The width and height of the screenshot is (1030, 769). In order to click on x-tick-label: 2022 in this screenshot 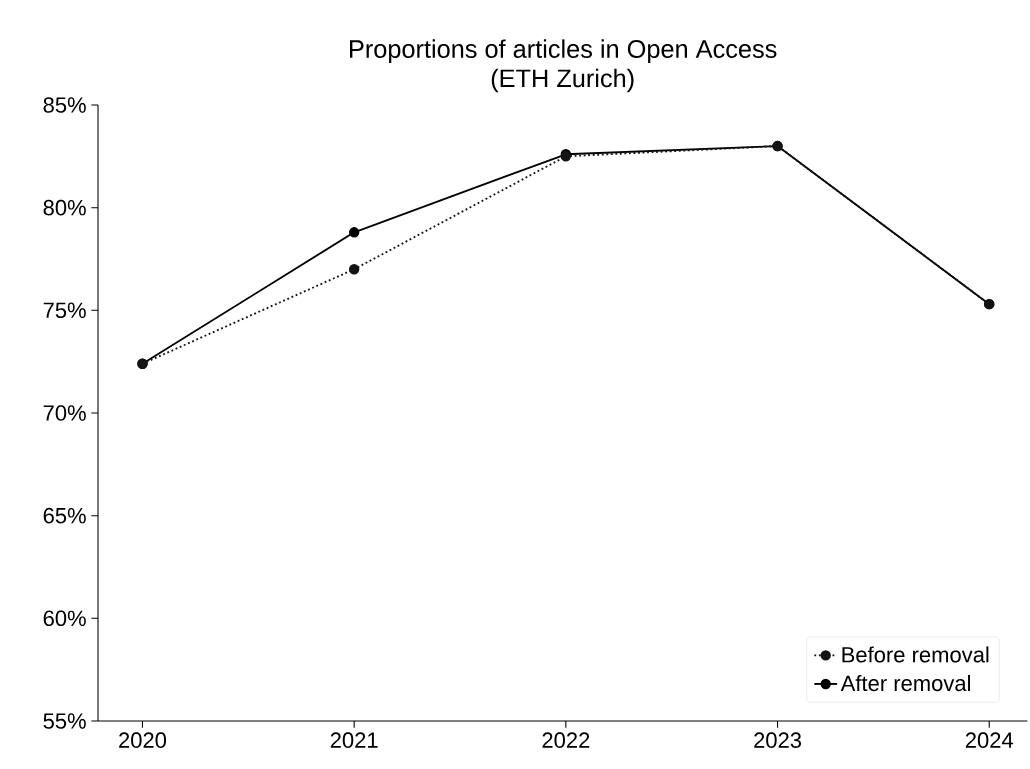, I will do `click(566, 740)`.